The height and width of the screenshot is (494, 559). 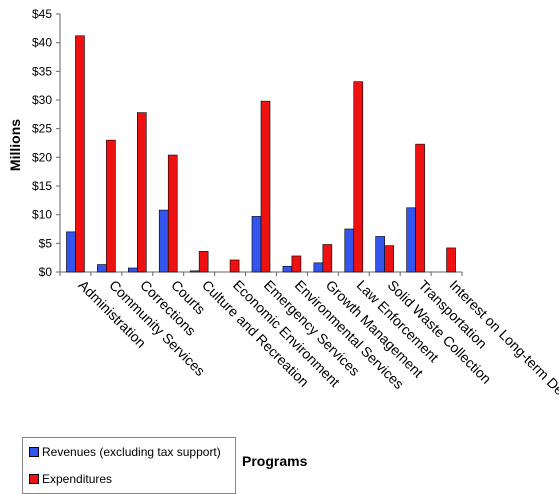 I want to click on legend-label-revenues: Revenues (excluding tax support), so click(x=131, y=451).